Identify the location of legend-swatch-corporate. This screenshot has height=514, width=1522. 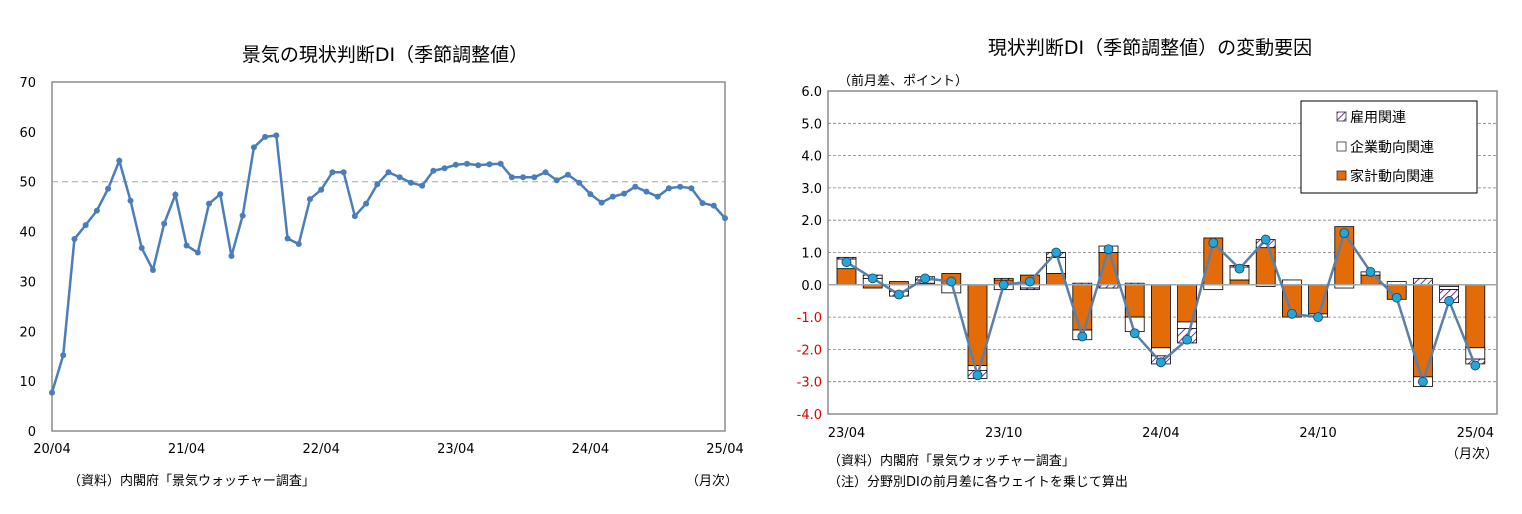
(1341, 146).